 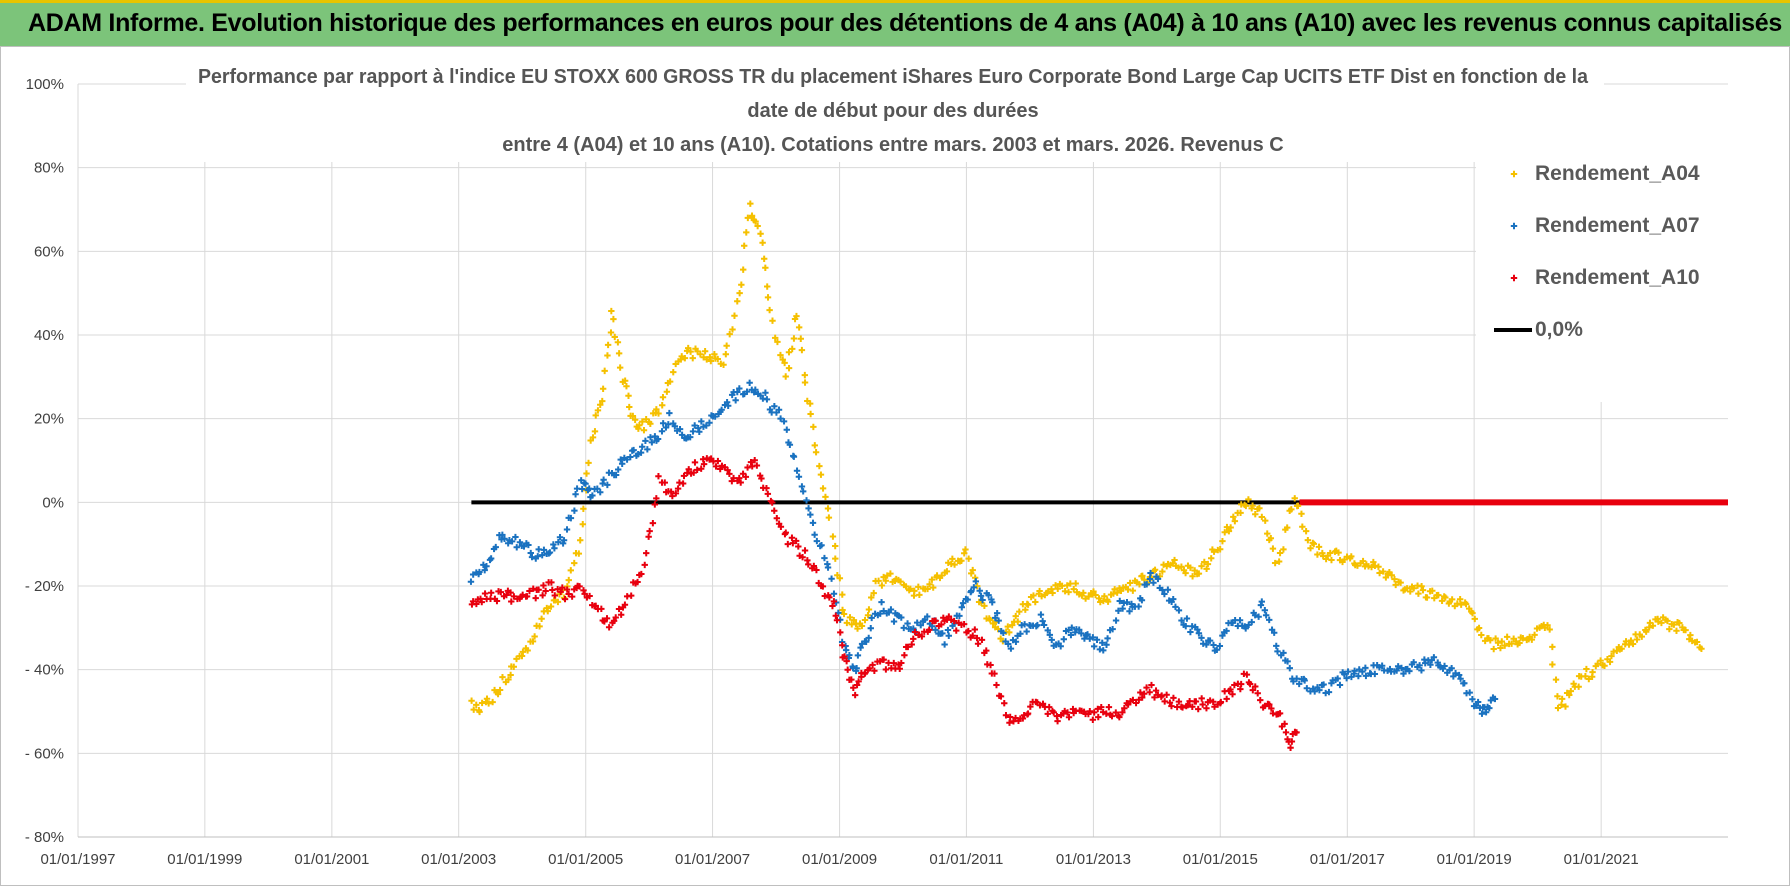 What do you see at coordinates (49, 168) in the screenshot?
I see `y-tick-label: 80%` at bounding box center [49, 168].